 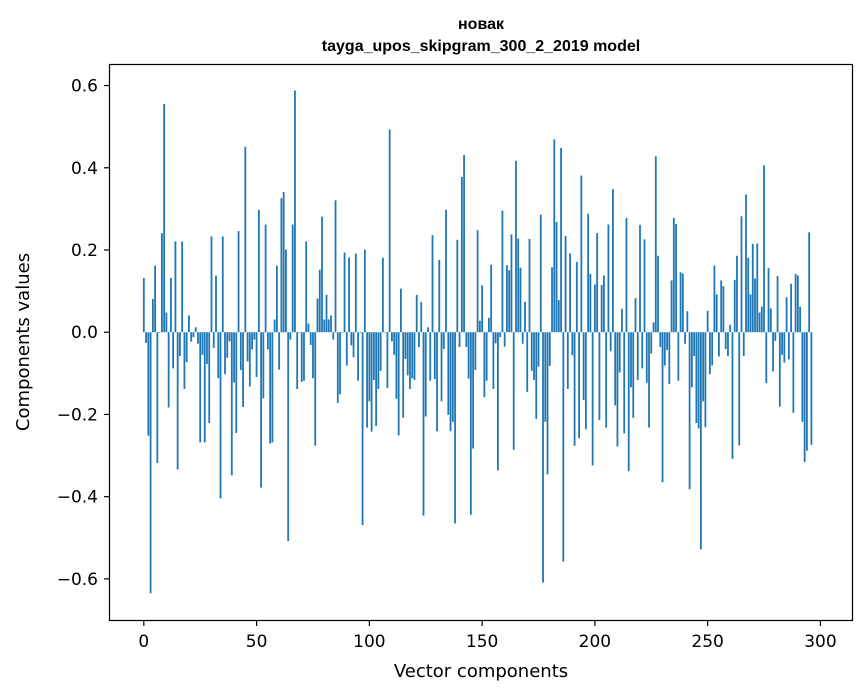 I want to click on y-tick-label: −0.6, so click(x=77, y=580).